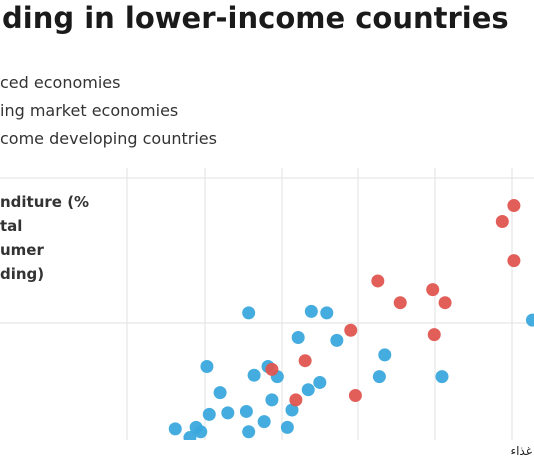 This screenshot has width=534, height=462. I want to click on y-axis-label: nditure (%, so click(44, 202).